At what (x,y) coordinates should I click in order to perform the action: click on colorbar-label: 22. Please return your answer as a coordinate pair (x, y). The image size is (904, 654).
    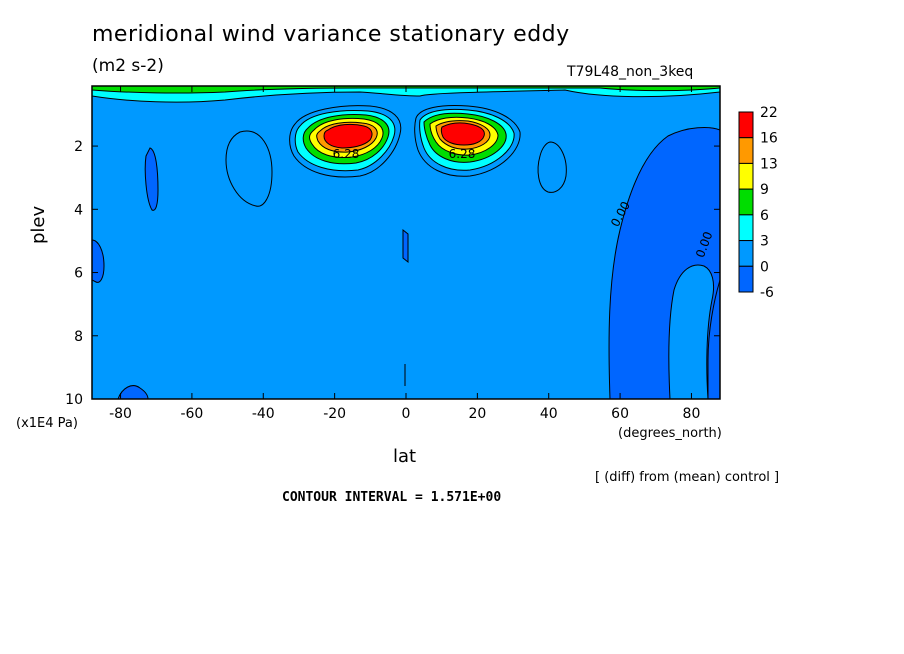
    Looking at the image, I should click on (769, 113).